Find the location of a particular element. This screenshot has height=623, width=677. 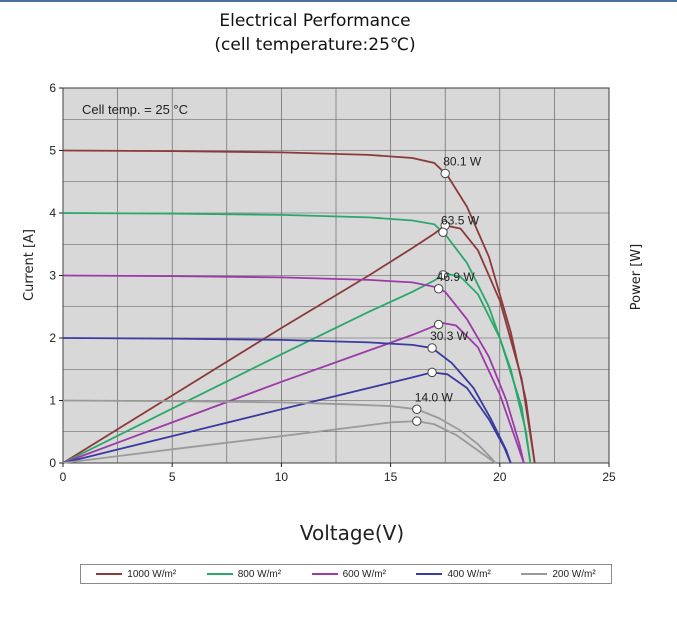

y-tick-label: 5 is located at coordinates (52, 151).